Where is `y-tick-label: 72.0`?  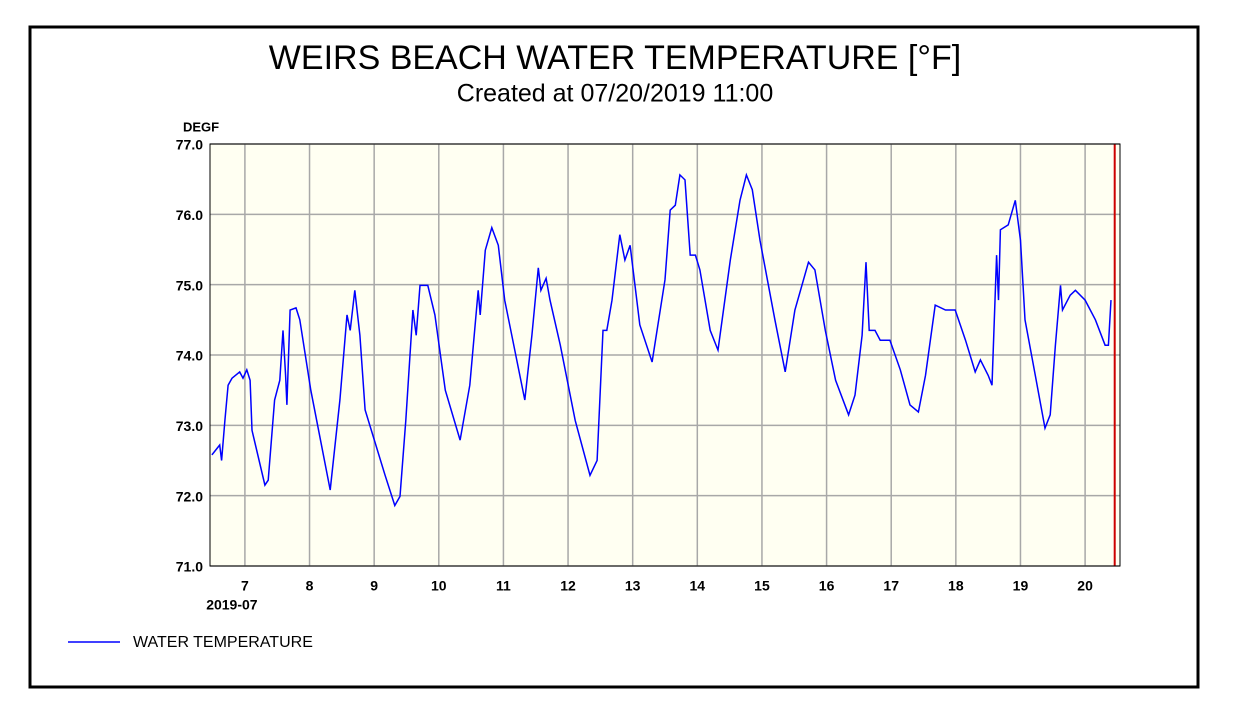
y-tick-label: 72.0 is located at coordinates (189, 496).